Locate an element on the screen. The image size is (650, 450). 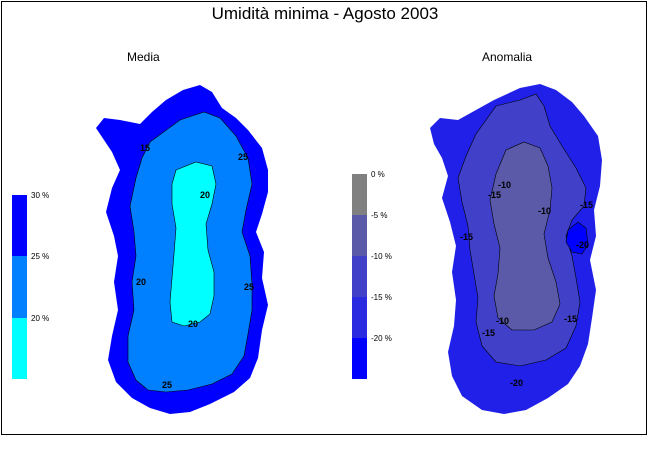
legend-anomalia is located at coordinates (359, 276).